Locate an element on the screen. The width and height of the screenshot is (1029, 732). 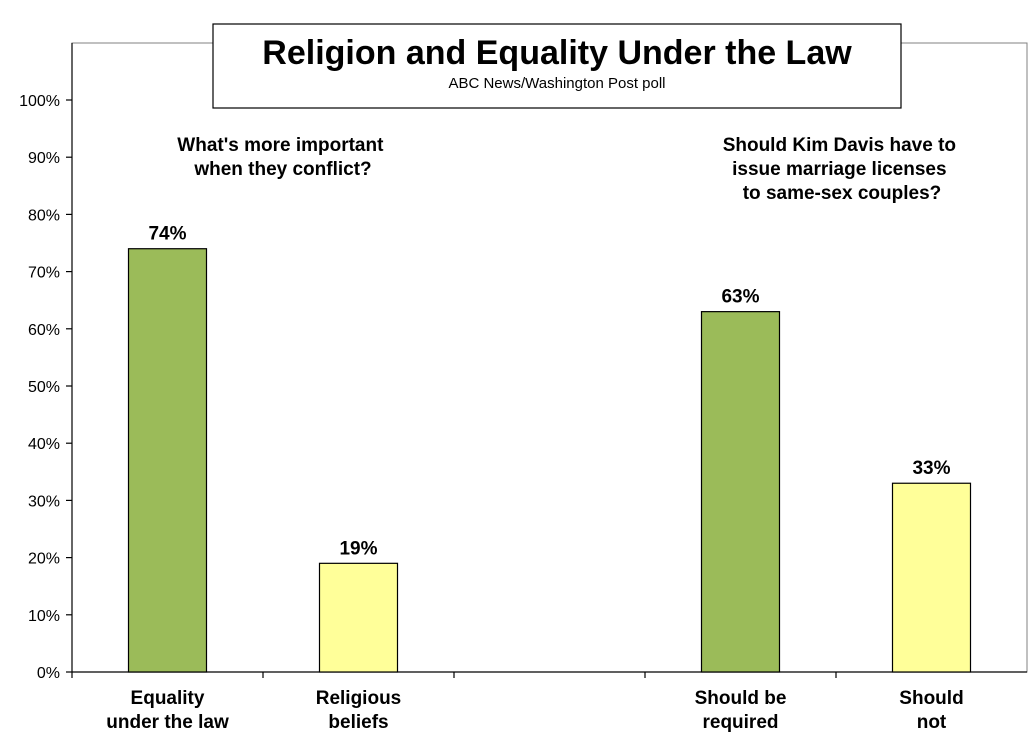
chart-title: Religion and Equality Under the Law is located at coordinates (557, 53).